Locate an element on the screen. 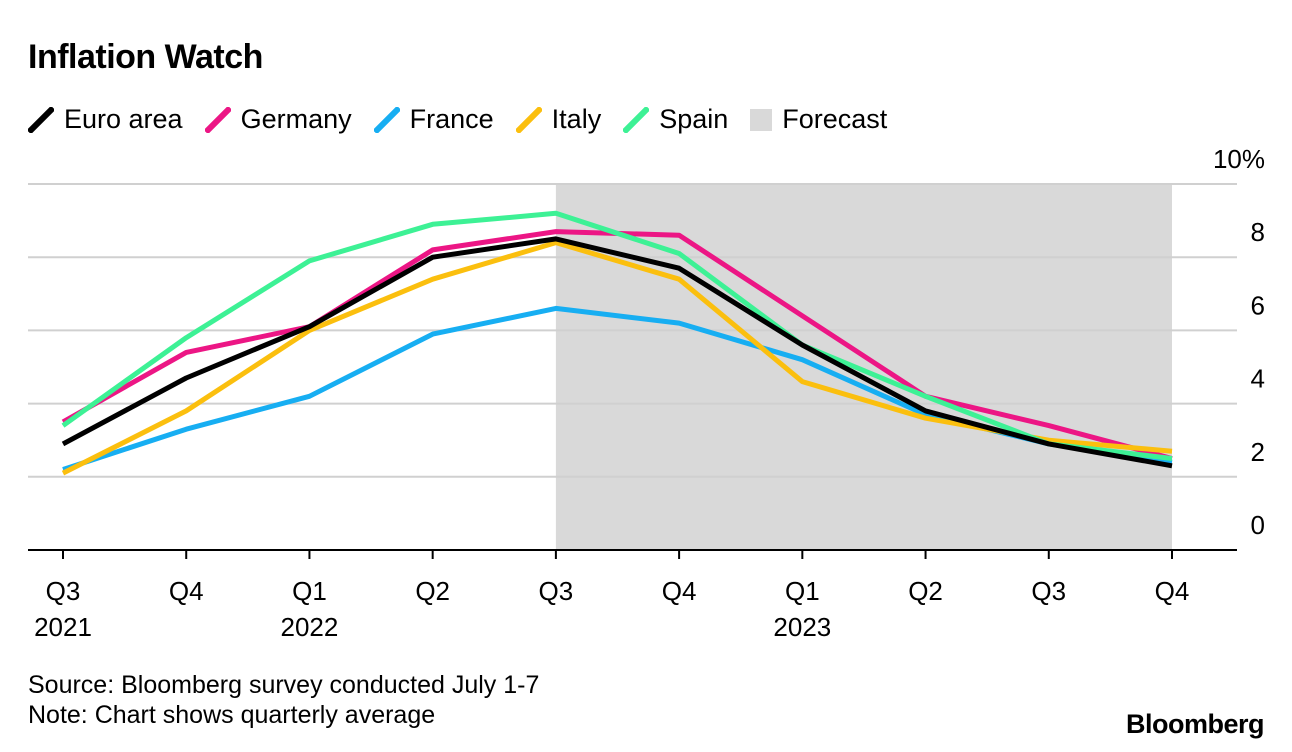  y-tick-label: 6 is located at coordinates (1258, 305).